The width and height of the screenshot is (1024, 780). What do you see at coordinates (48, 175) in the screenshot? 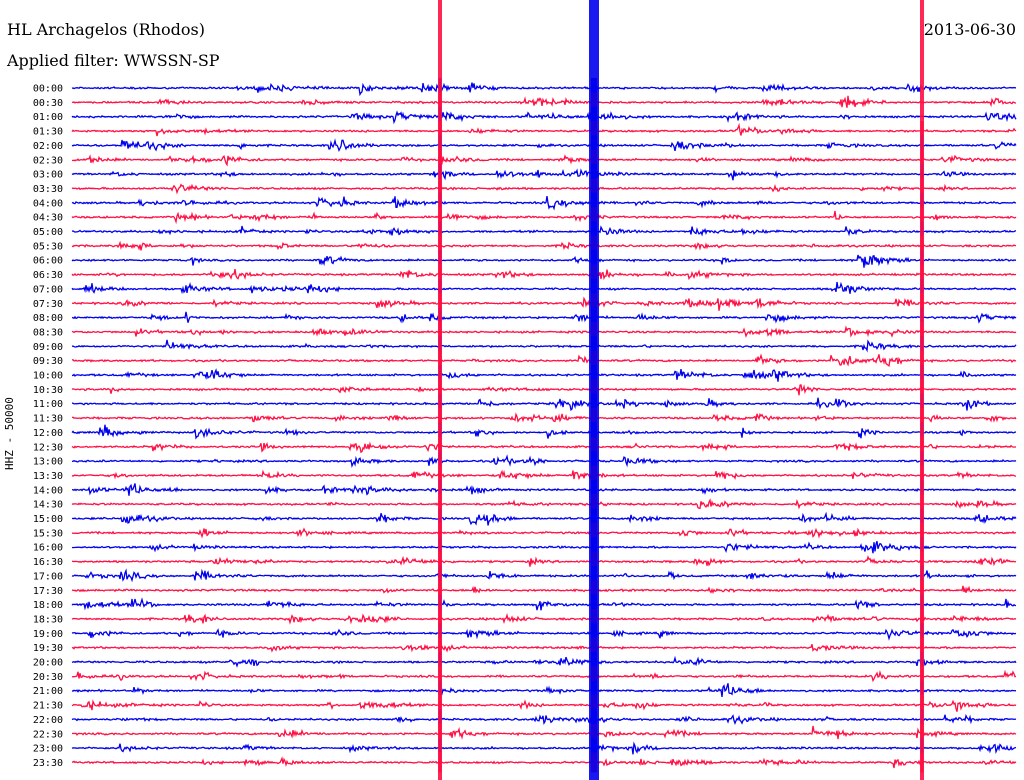
I see `tick-label-0300: 03:00` at bounding box center [48, 175].